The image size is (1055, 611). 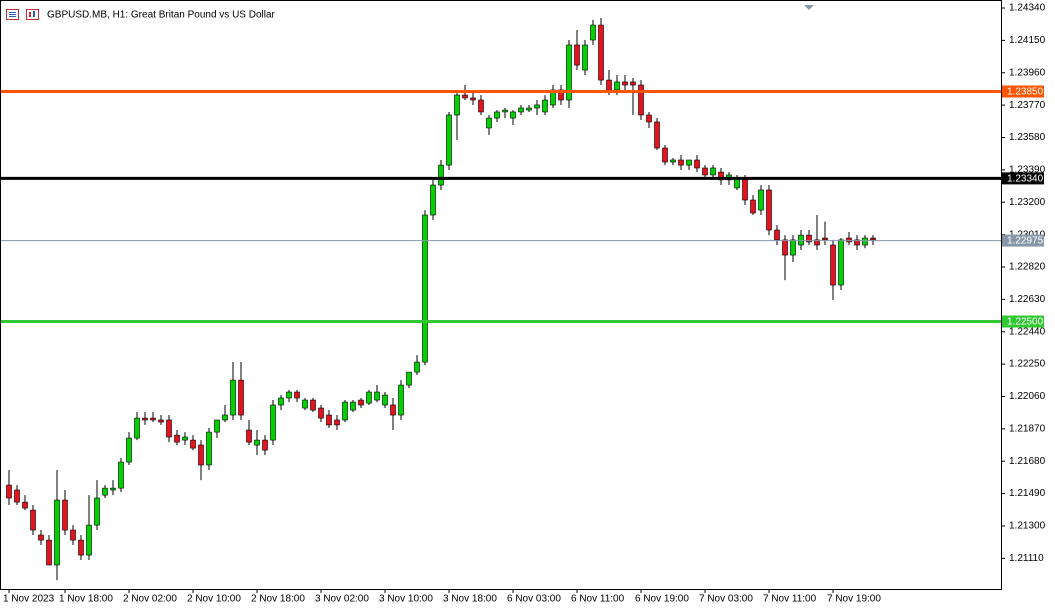 I want to click on x-tick-label: 3 Nov 10:00, so click(x=406, y=599).